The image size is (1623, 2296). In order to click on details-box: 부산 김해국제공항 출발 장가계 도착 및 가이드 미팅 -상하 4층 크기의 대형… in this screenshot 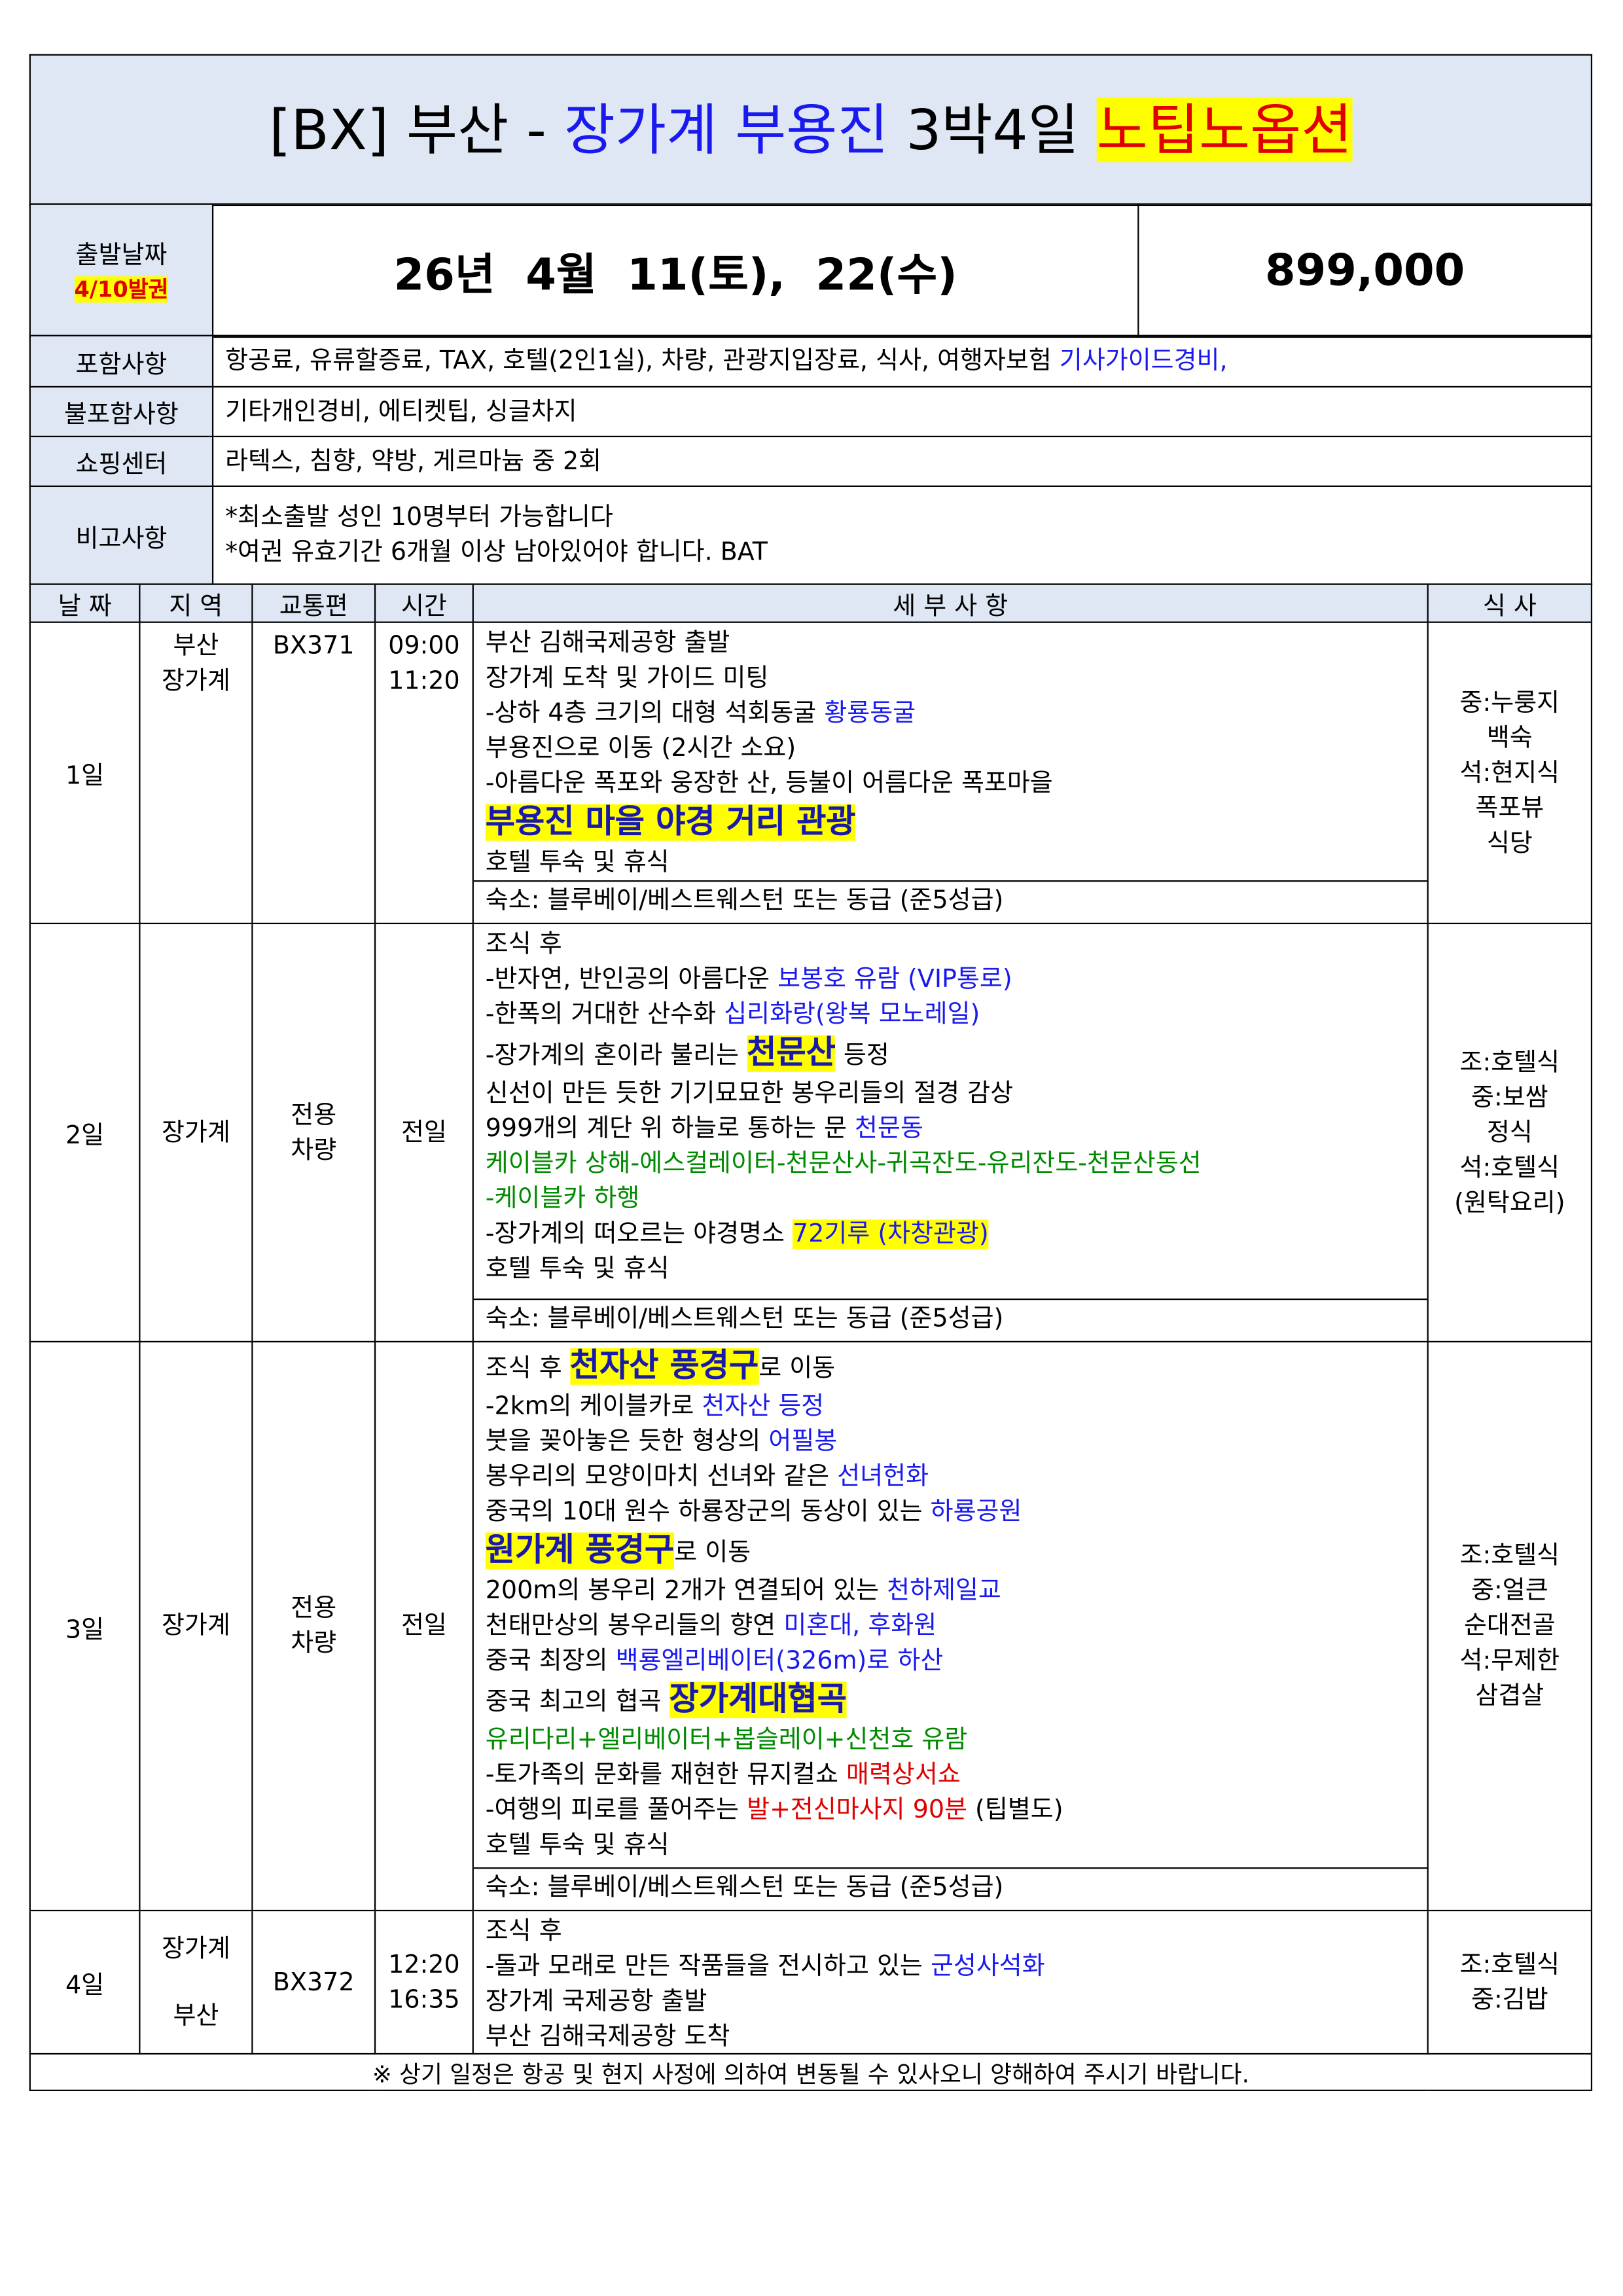, I will do `click(950, 772)`.